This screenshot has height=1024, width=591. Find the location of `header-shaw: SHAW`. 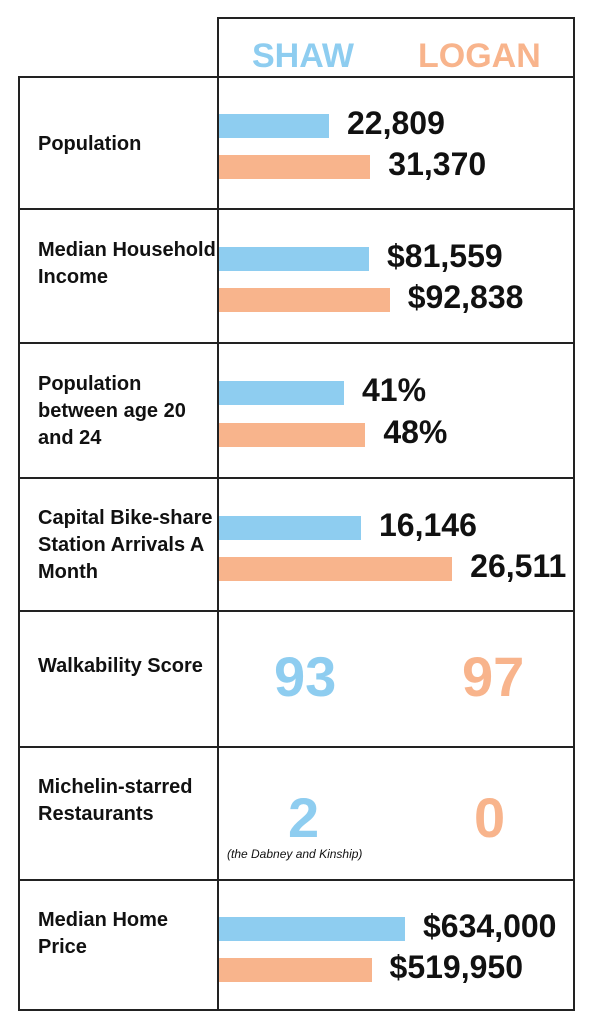

header-shaw: SHAW is located at coordinates (303, 56).